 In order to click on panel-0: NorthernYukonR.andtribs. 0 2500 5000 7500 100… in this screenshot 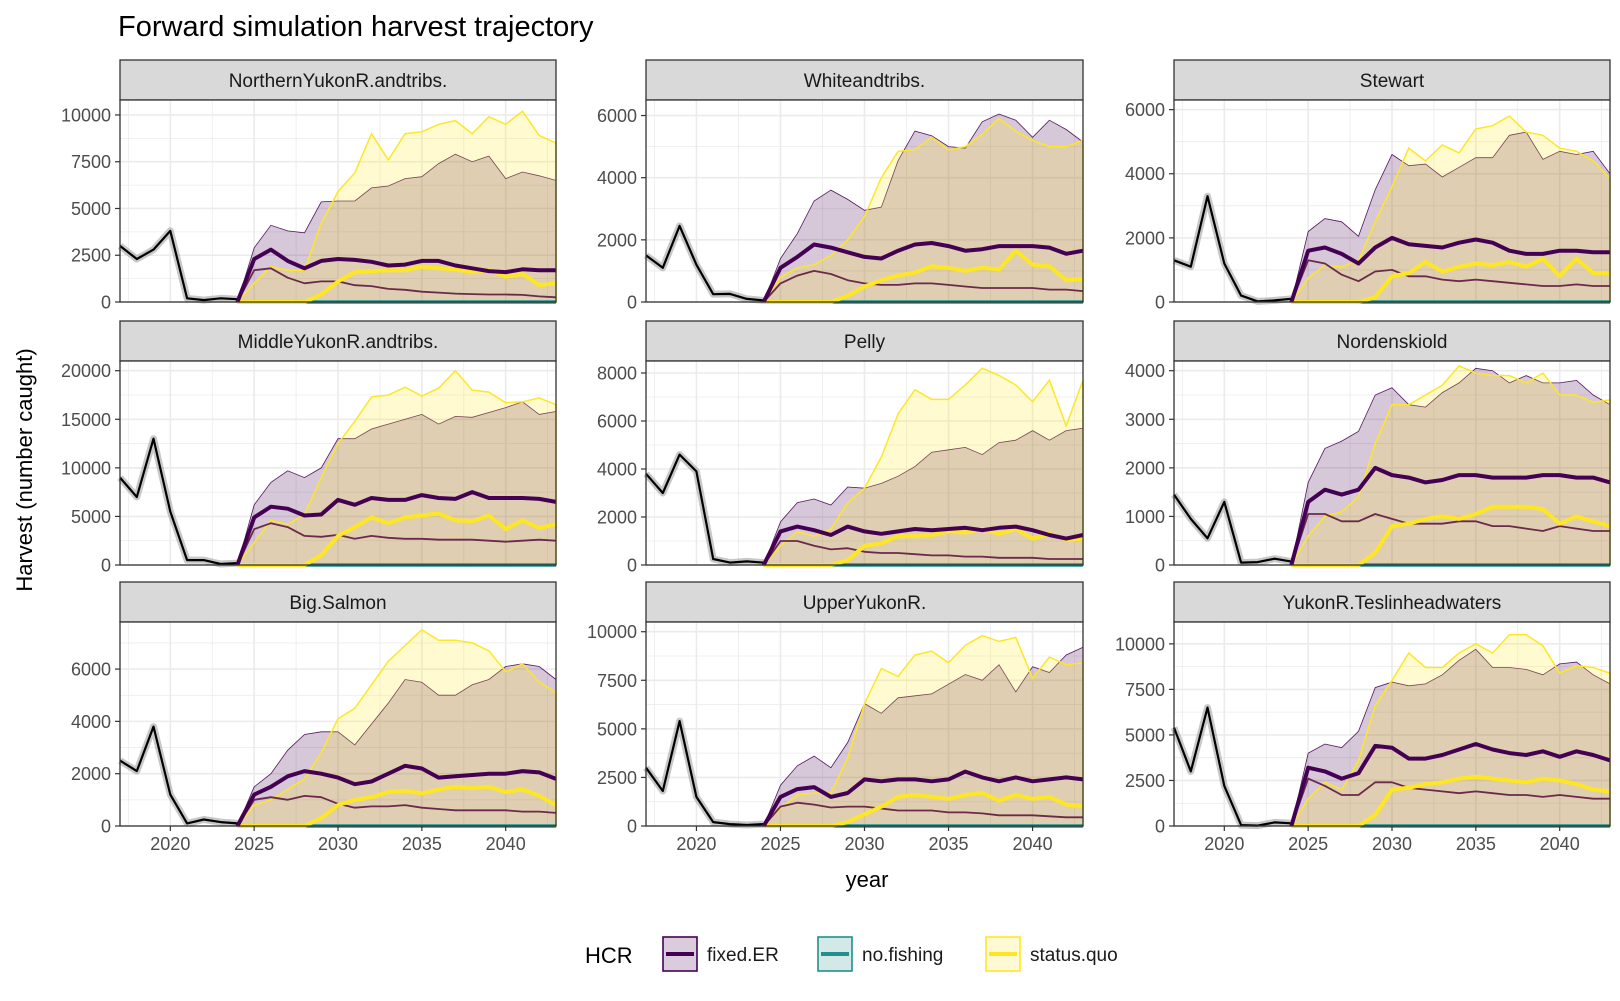, I will do `click(309, 186)`.